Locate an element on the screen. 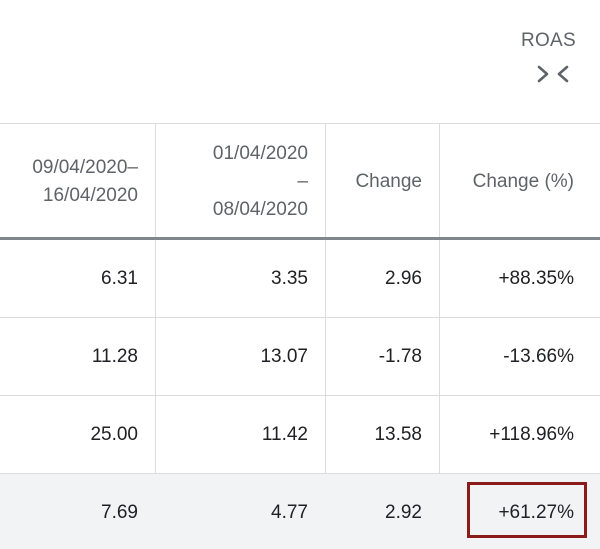 The image size is (600, 549). cell-change-percent: +88.35% is located at coordinates (536, 278).